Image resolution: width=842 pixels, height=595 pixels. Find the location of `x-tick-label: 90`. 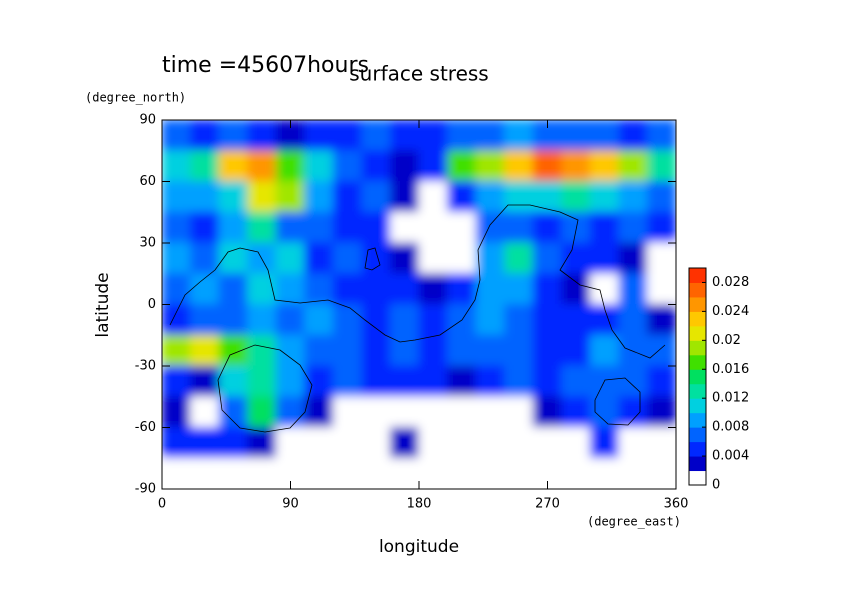

x-tick-label: 90 is located at coordinates (290, 504).